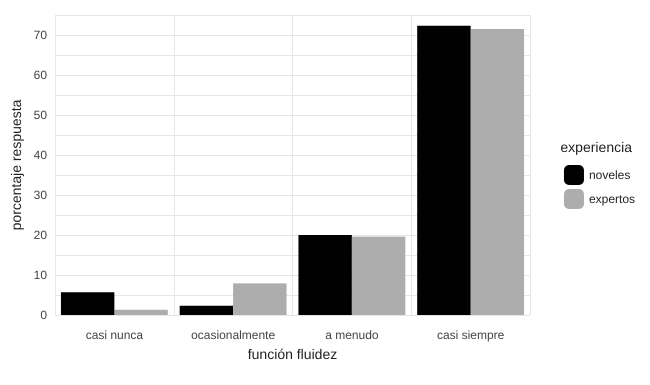 This screenshot has width=650, height=385. Describe the element at coordinates (41, 195) in the screenshot. I see `y-tick-label: 30` at that location.